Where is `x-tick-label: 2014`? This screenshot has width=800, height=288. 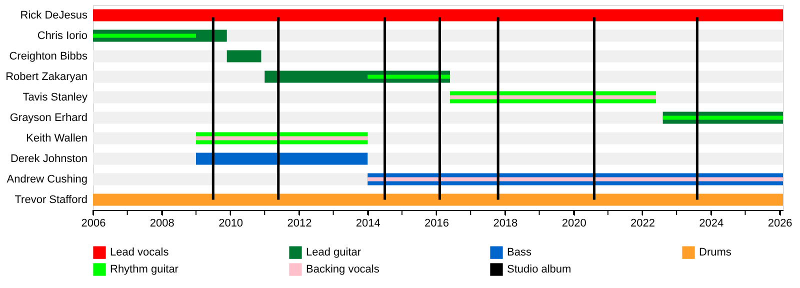
x-tick-label: 2014 is located at coordinates (368, 224).